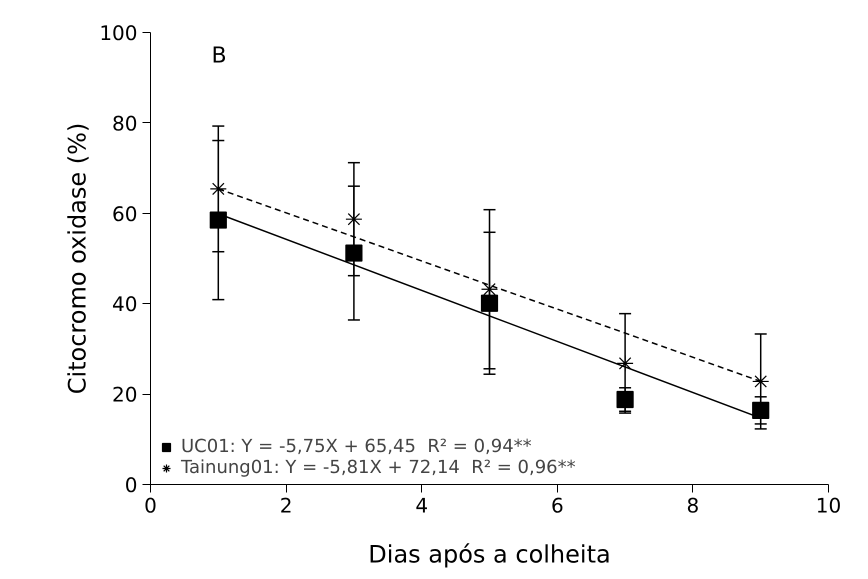  I want to click on y-tick-label: 20, so click(125, 394).